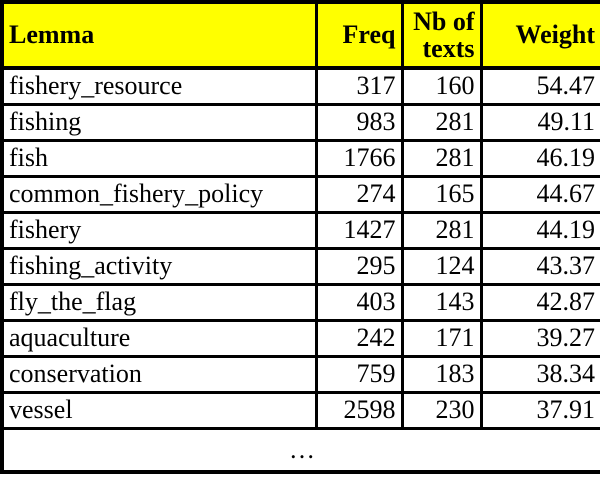  I want to click on column-header-nb-of-texts: Nb of texts, so click(441, 35).